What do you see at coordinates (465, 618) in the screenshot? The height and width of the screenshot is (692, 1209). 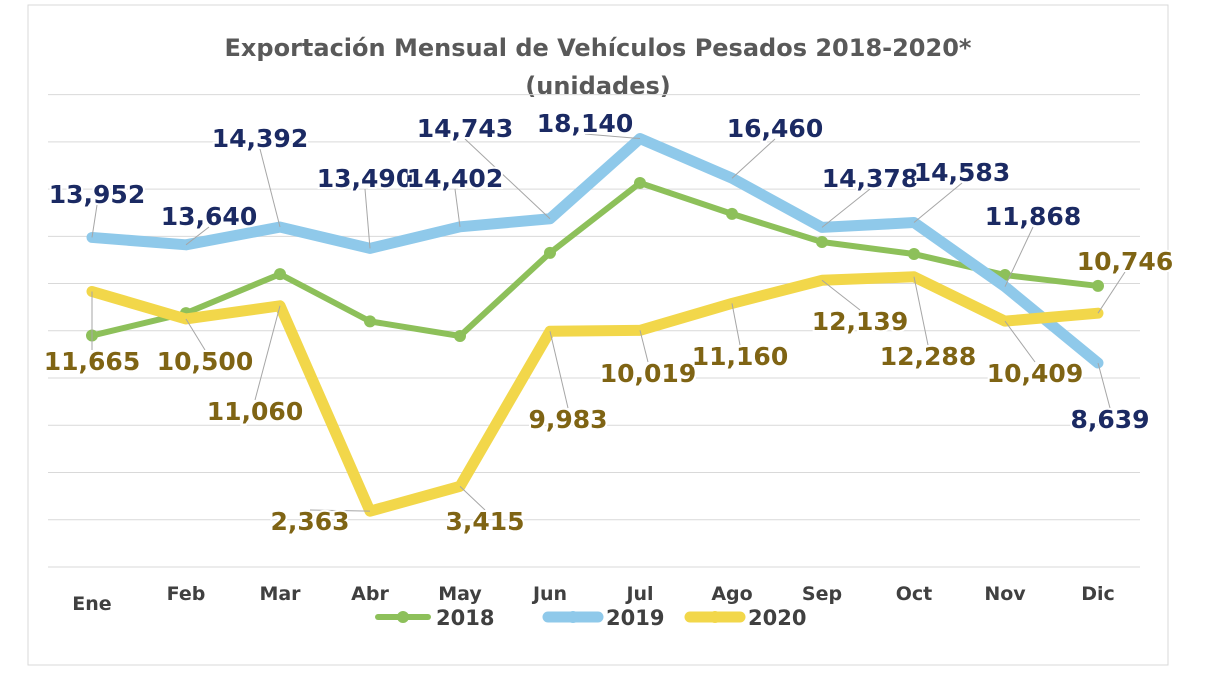 I see `legend-label-2018: 2018` at bounding box center [465, 618].